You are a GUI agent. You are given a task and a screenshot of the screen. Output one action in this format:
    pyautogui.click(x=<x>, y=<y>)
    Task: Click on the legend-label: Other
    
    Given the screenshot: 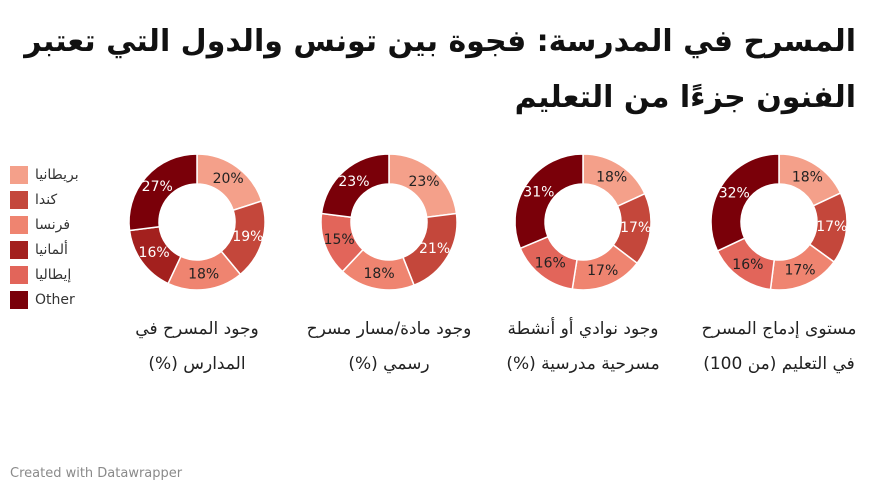 What is the action you would take?
    pyautogui.click(x=55, y=299)
    